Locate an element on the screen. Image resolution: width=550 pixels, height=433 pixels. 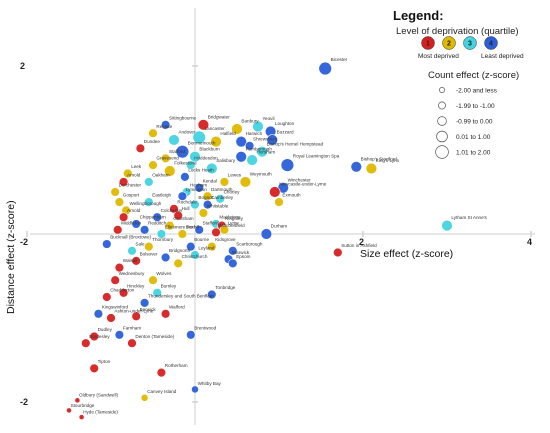
point-label: Thornbury is located at coordinates (163, 239).